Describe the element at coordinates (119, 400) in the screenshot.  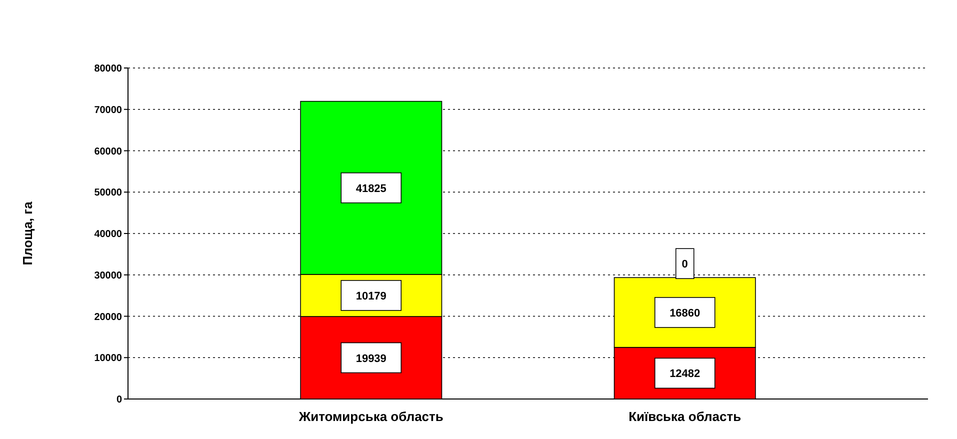
I see `y-tick-label: 0` at that location.